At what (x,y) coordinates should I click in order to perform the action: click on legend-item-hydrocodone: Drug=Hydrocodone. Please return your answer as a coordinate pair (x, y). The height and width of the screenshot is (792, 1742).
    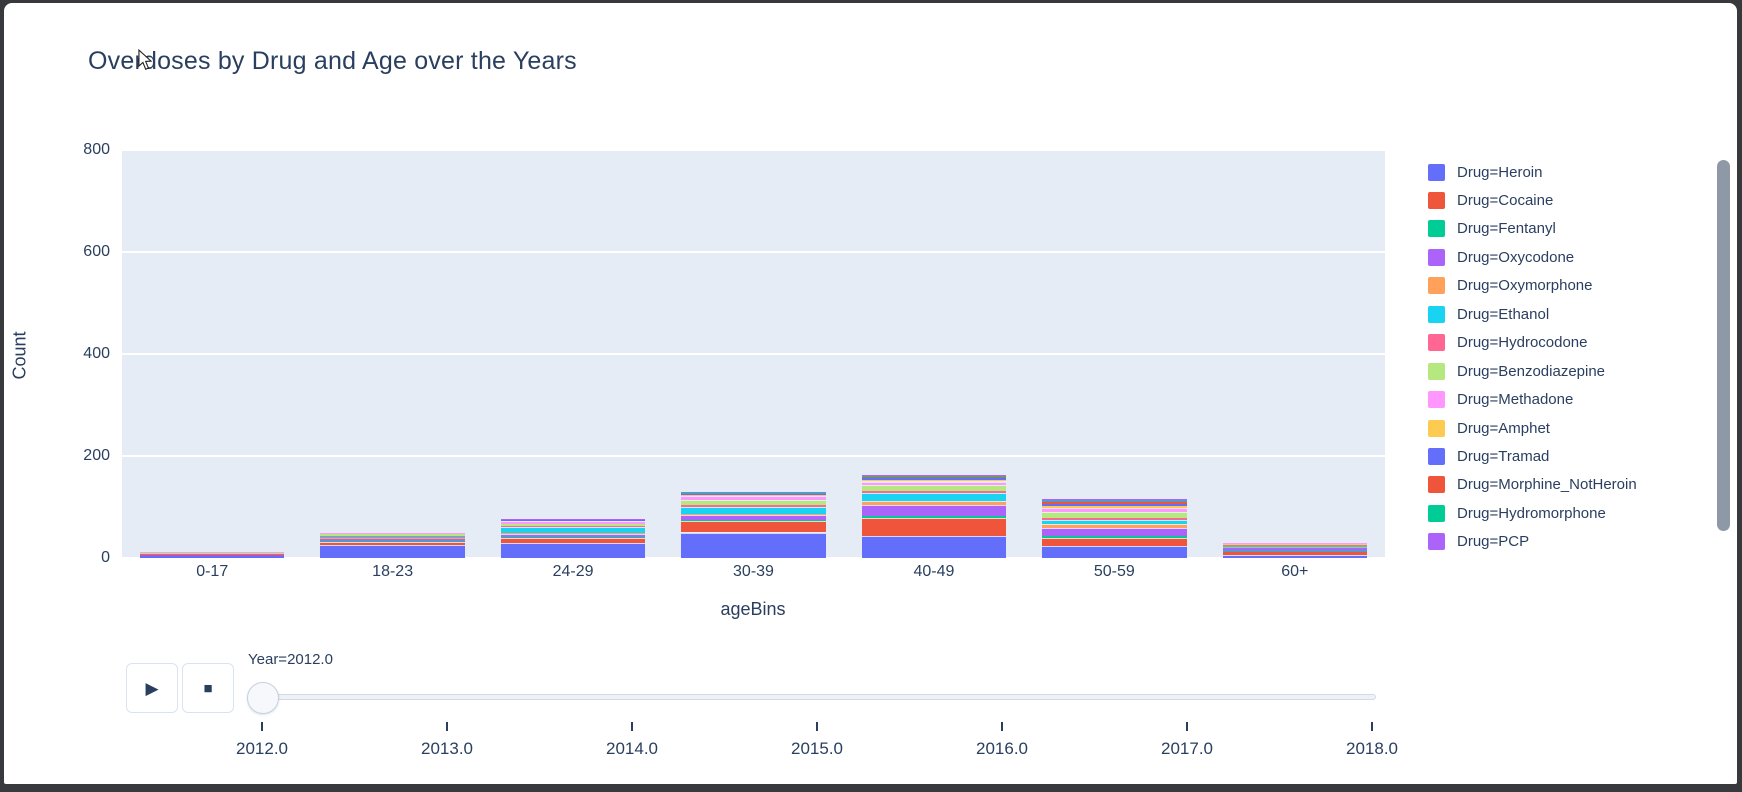
    Looking at the image, I should click on (1508, 343).